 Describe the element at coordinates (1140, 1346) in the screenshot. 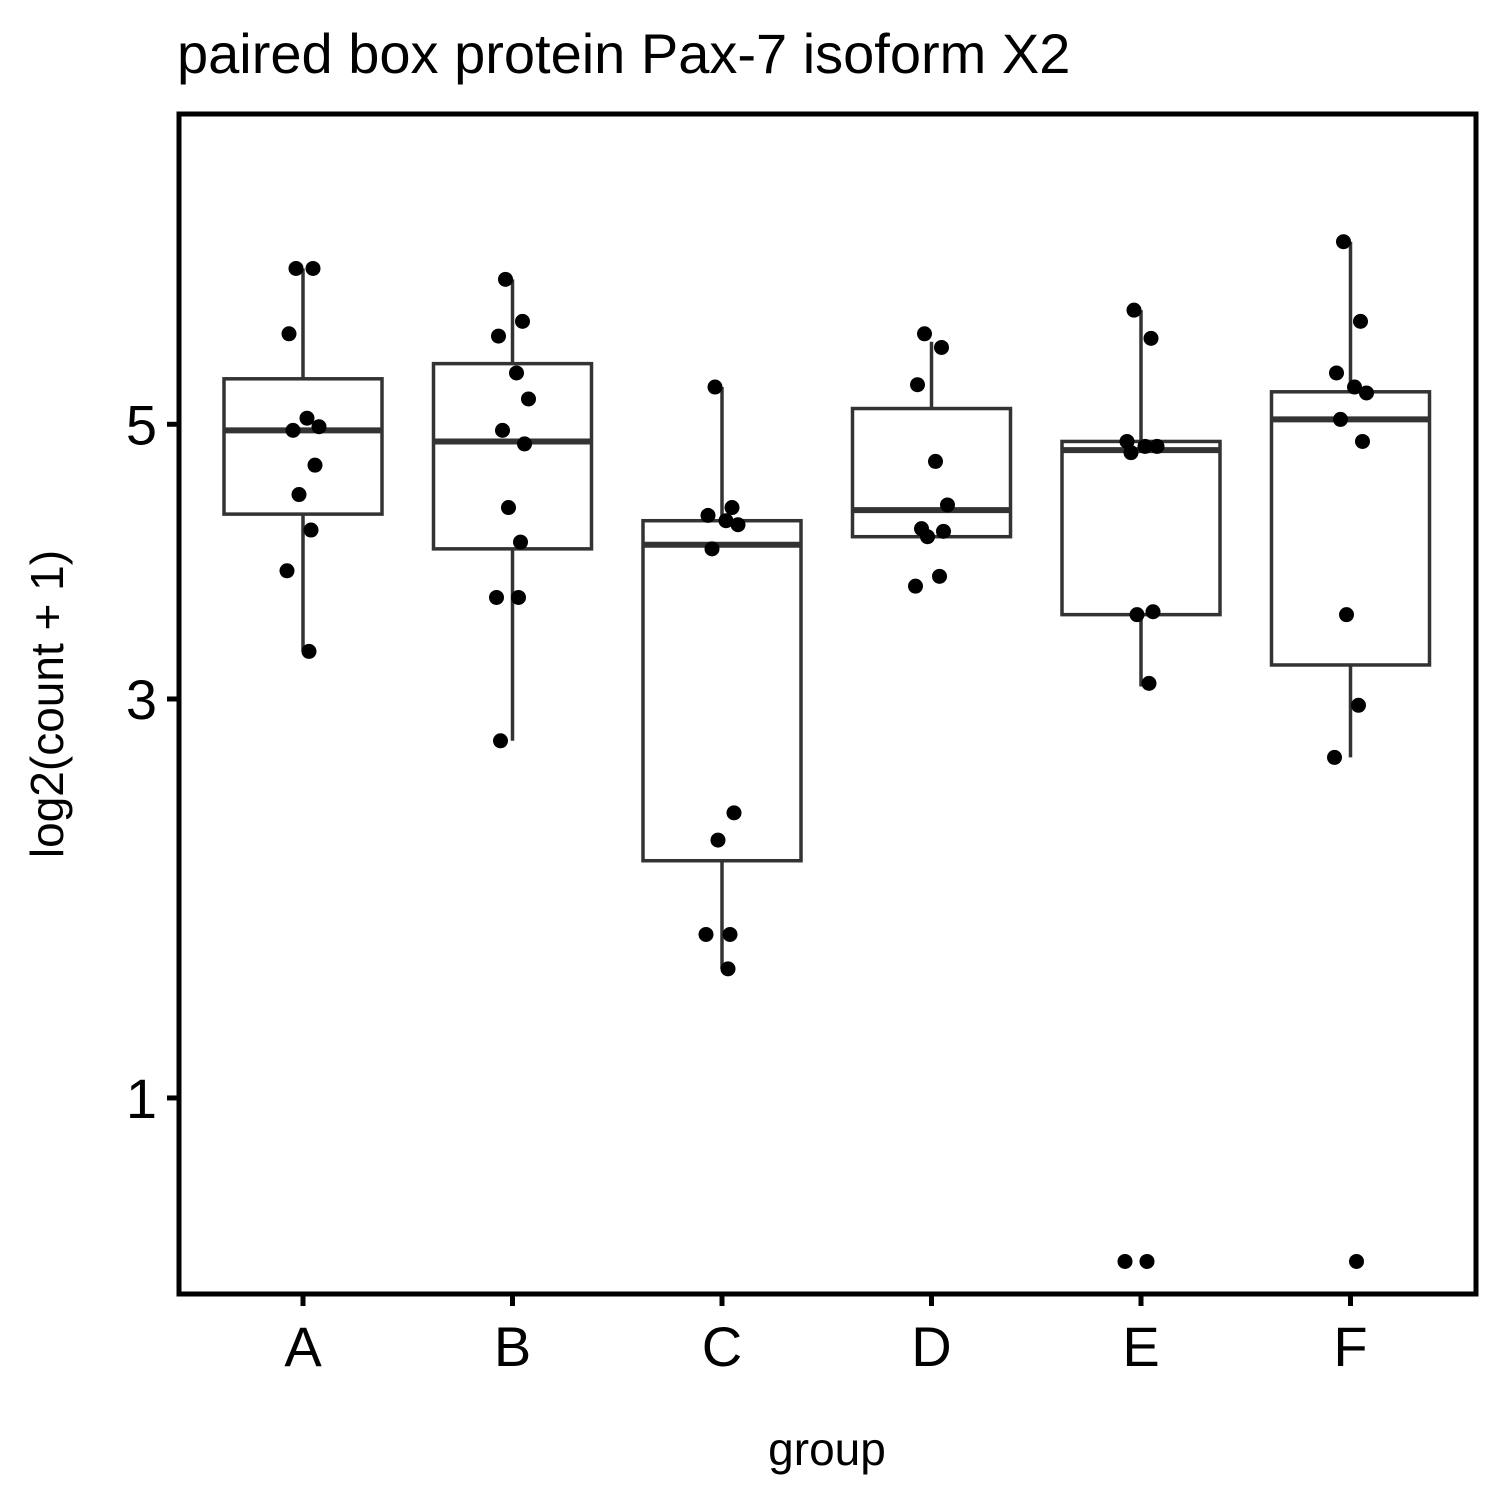

I see `x-tick-label: E` at that location.